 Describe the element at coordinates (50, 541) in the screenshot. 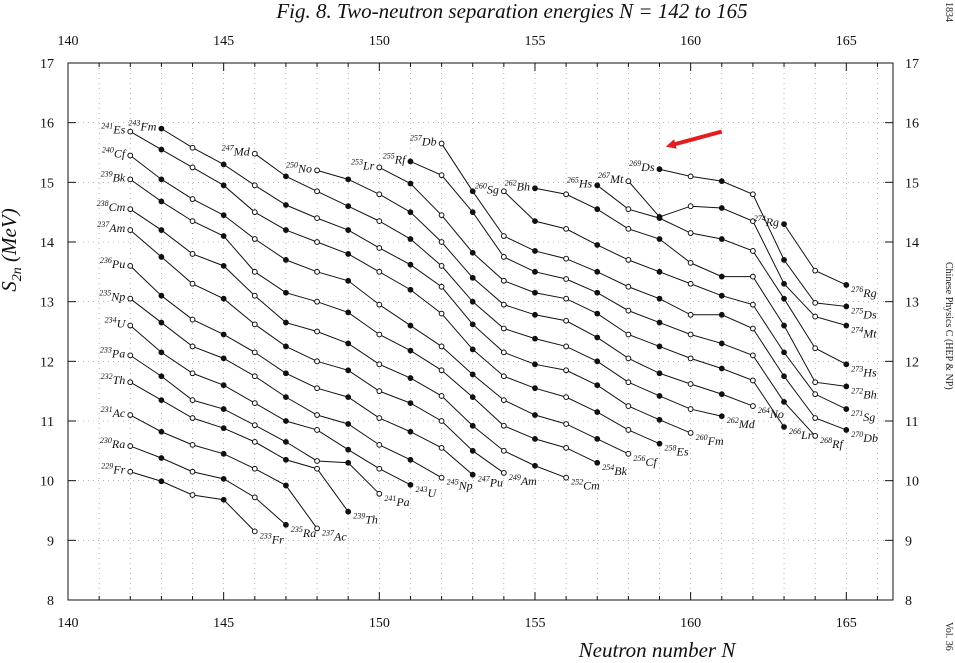

I see `y-tick-label-left: 9` at that location.